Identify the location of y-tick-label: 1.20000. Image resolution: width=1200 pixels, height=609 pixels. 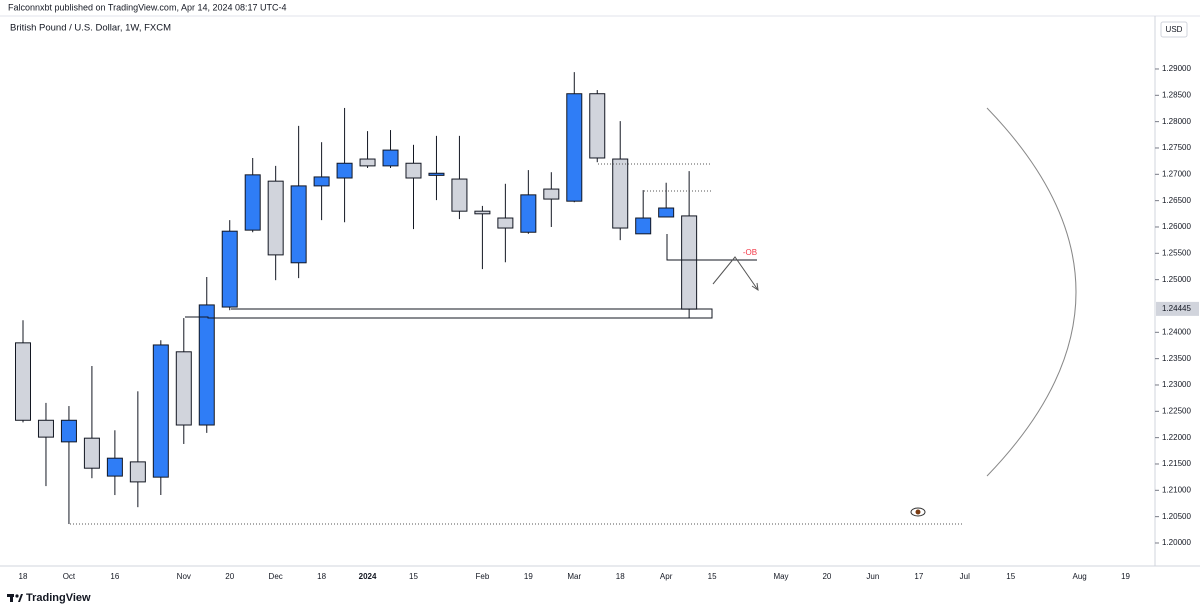
(1176, 542).